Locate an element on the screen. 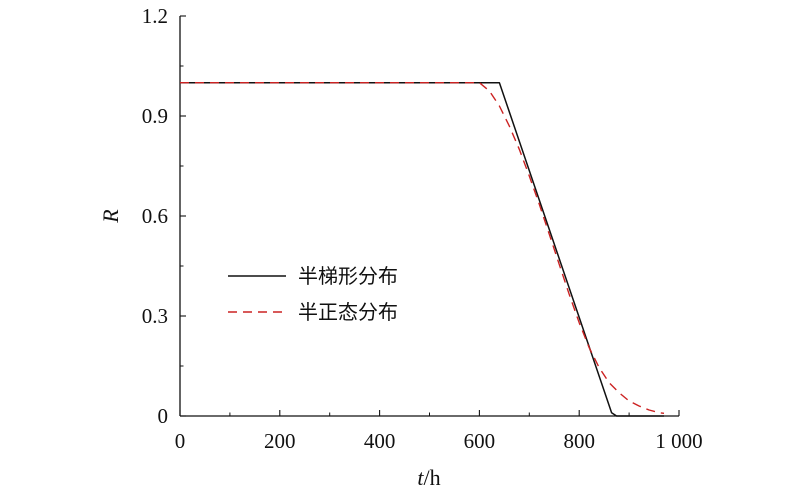 Image resolution: width=800 pixels, height=493 pixels. y-tick-label: 1.2 is located at coordinates (155, 16).